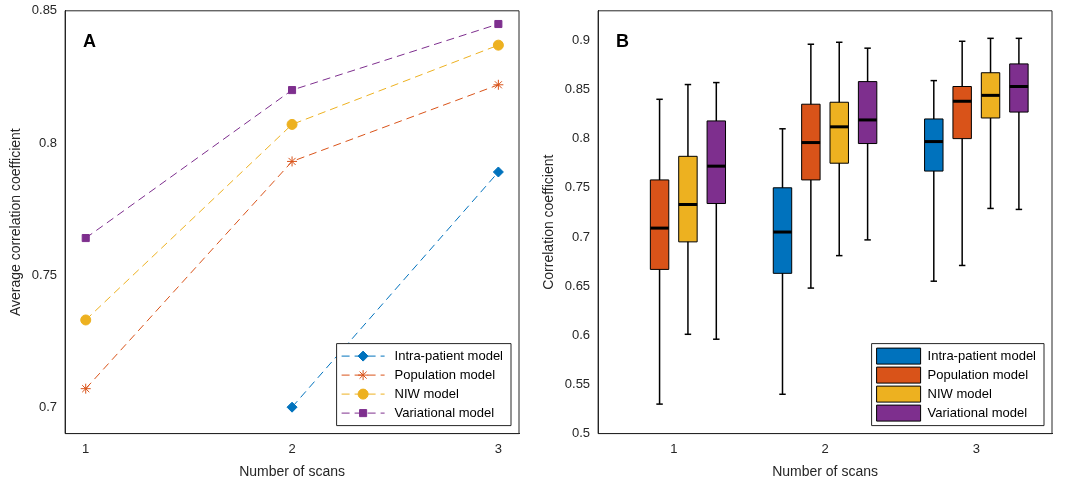 This screenshot has width=1067, height=489. Describe the element at coordinates (577, 285) in the screenshot. I see `y-tick-label: 0.65` at that location.